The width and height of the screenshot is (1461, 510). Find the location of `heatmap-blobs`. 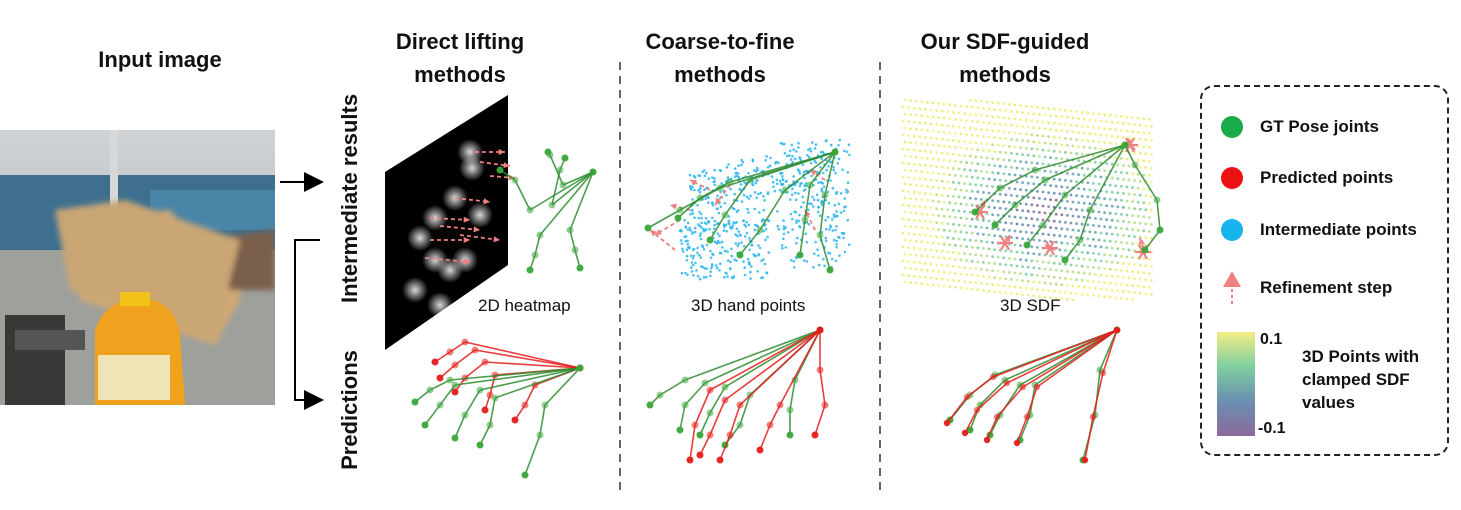

heatmap-blobs is located at coordinates (447, 228).